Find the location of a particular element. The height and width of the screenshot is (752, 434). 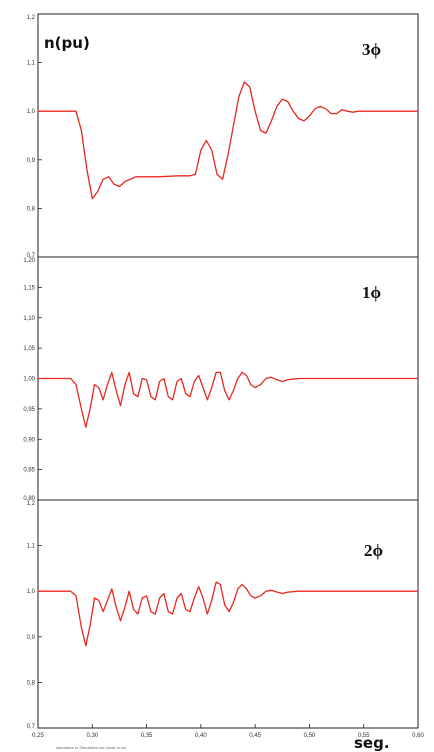

x-axis-ticks: 0,25 0,30 0,35 0,40 0,45 0,50 0,55 0,60 is located at coordinates (228, 731).